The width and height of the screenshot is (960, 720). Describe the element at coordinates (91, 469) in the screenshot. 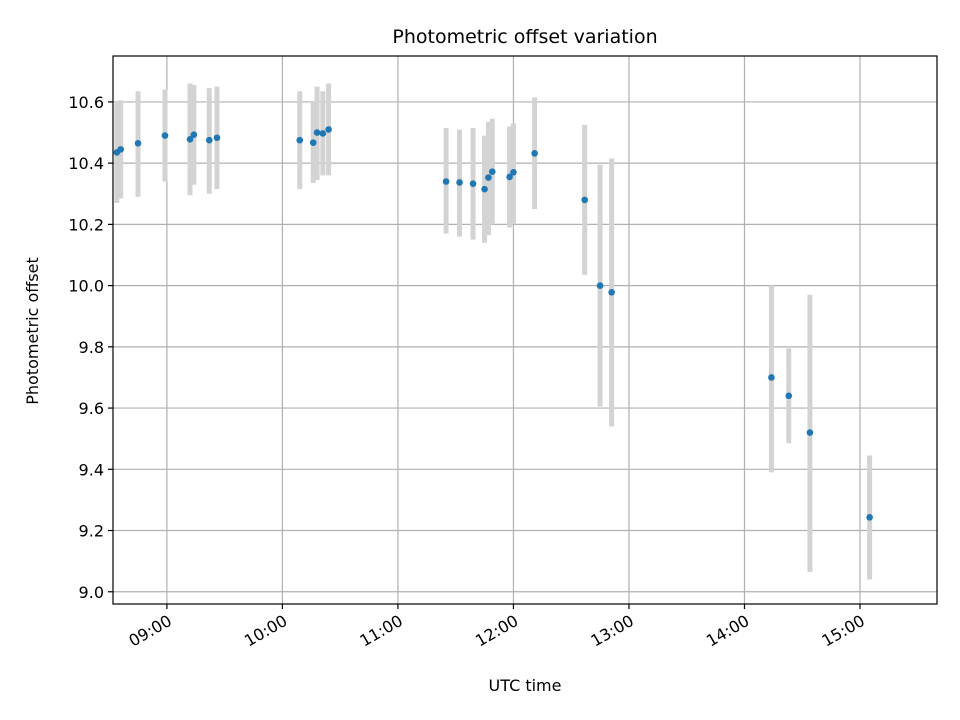

I see `y-tick-label: 9.4` at that location.